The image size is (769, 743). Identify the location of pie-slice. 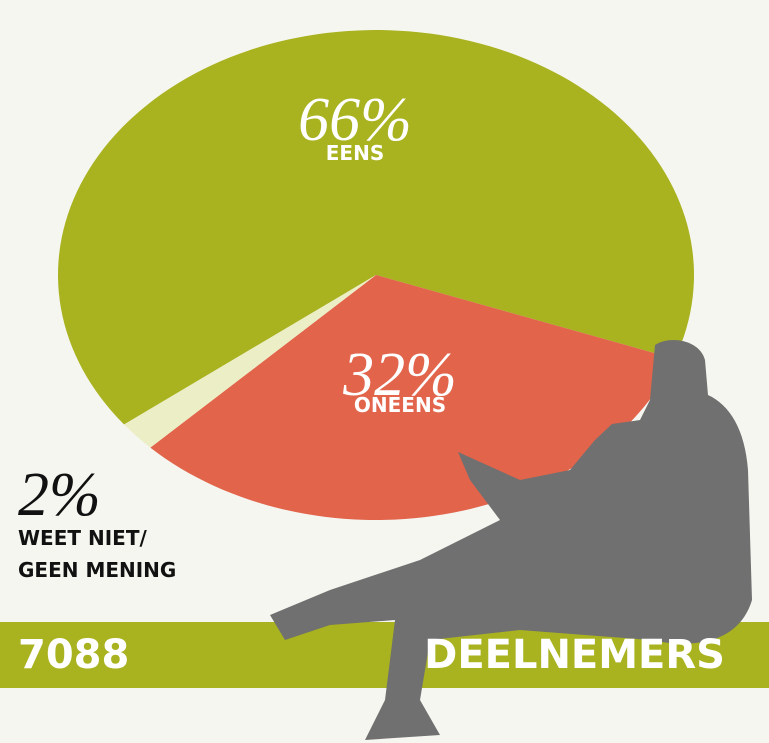
(250, 361).